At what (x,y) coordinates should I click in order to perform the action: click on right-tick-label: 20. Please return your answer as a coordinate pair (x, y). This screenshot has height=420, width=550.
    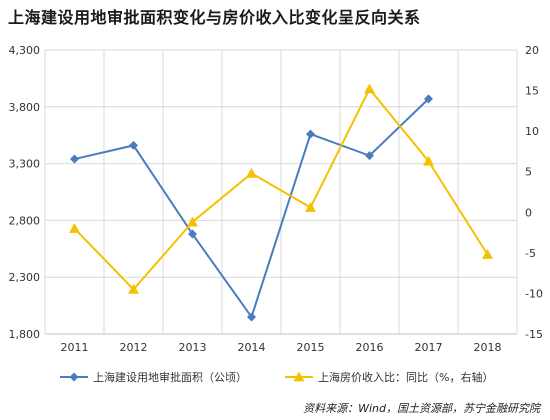
    Looking at the image, I should click on (532, 50).